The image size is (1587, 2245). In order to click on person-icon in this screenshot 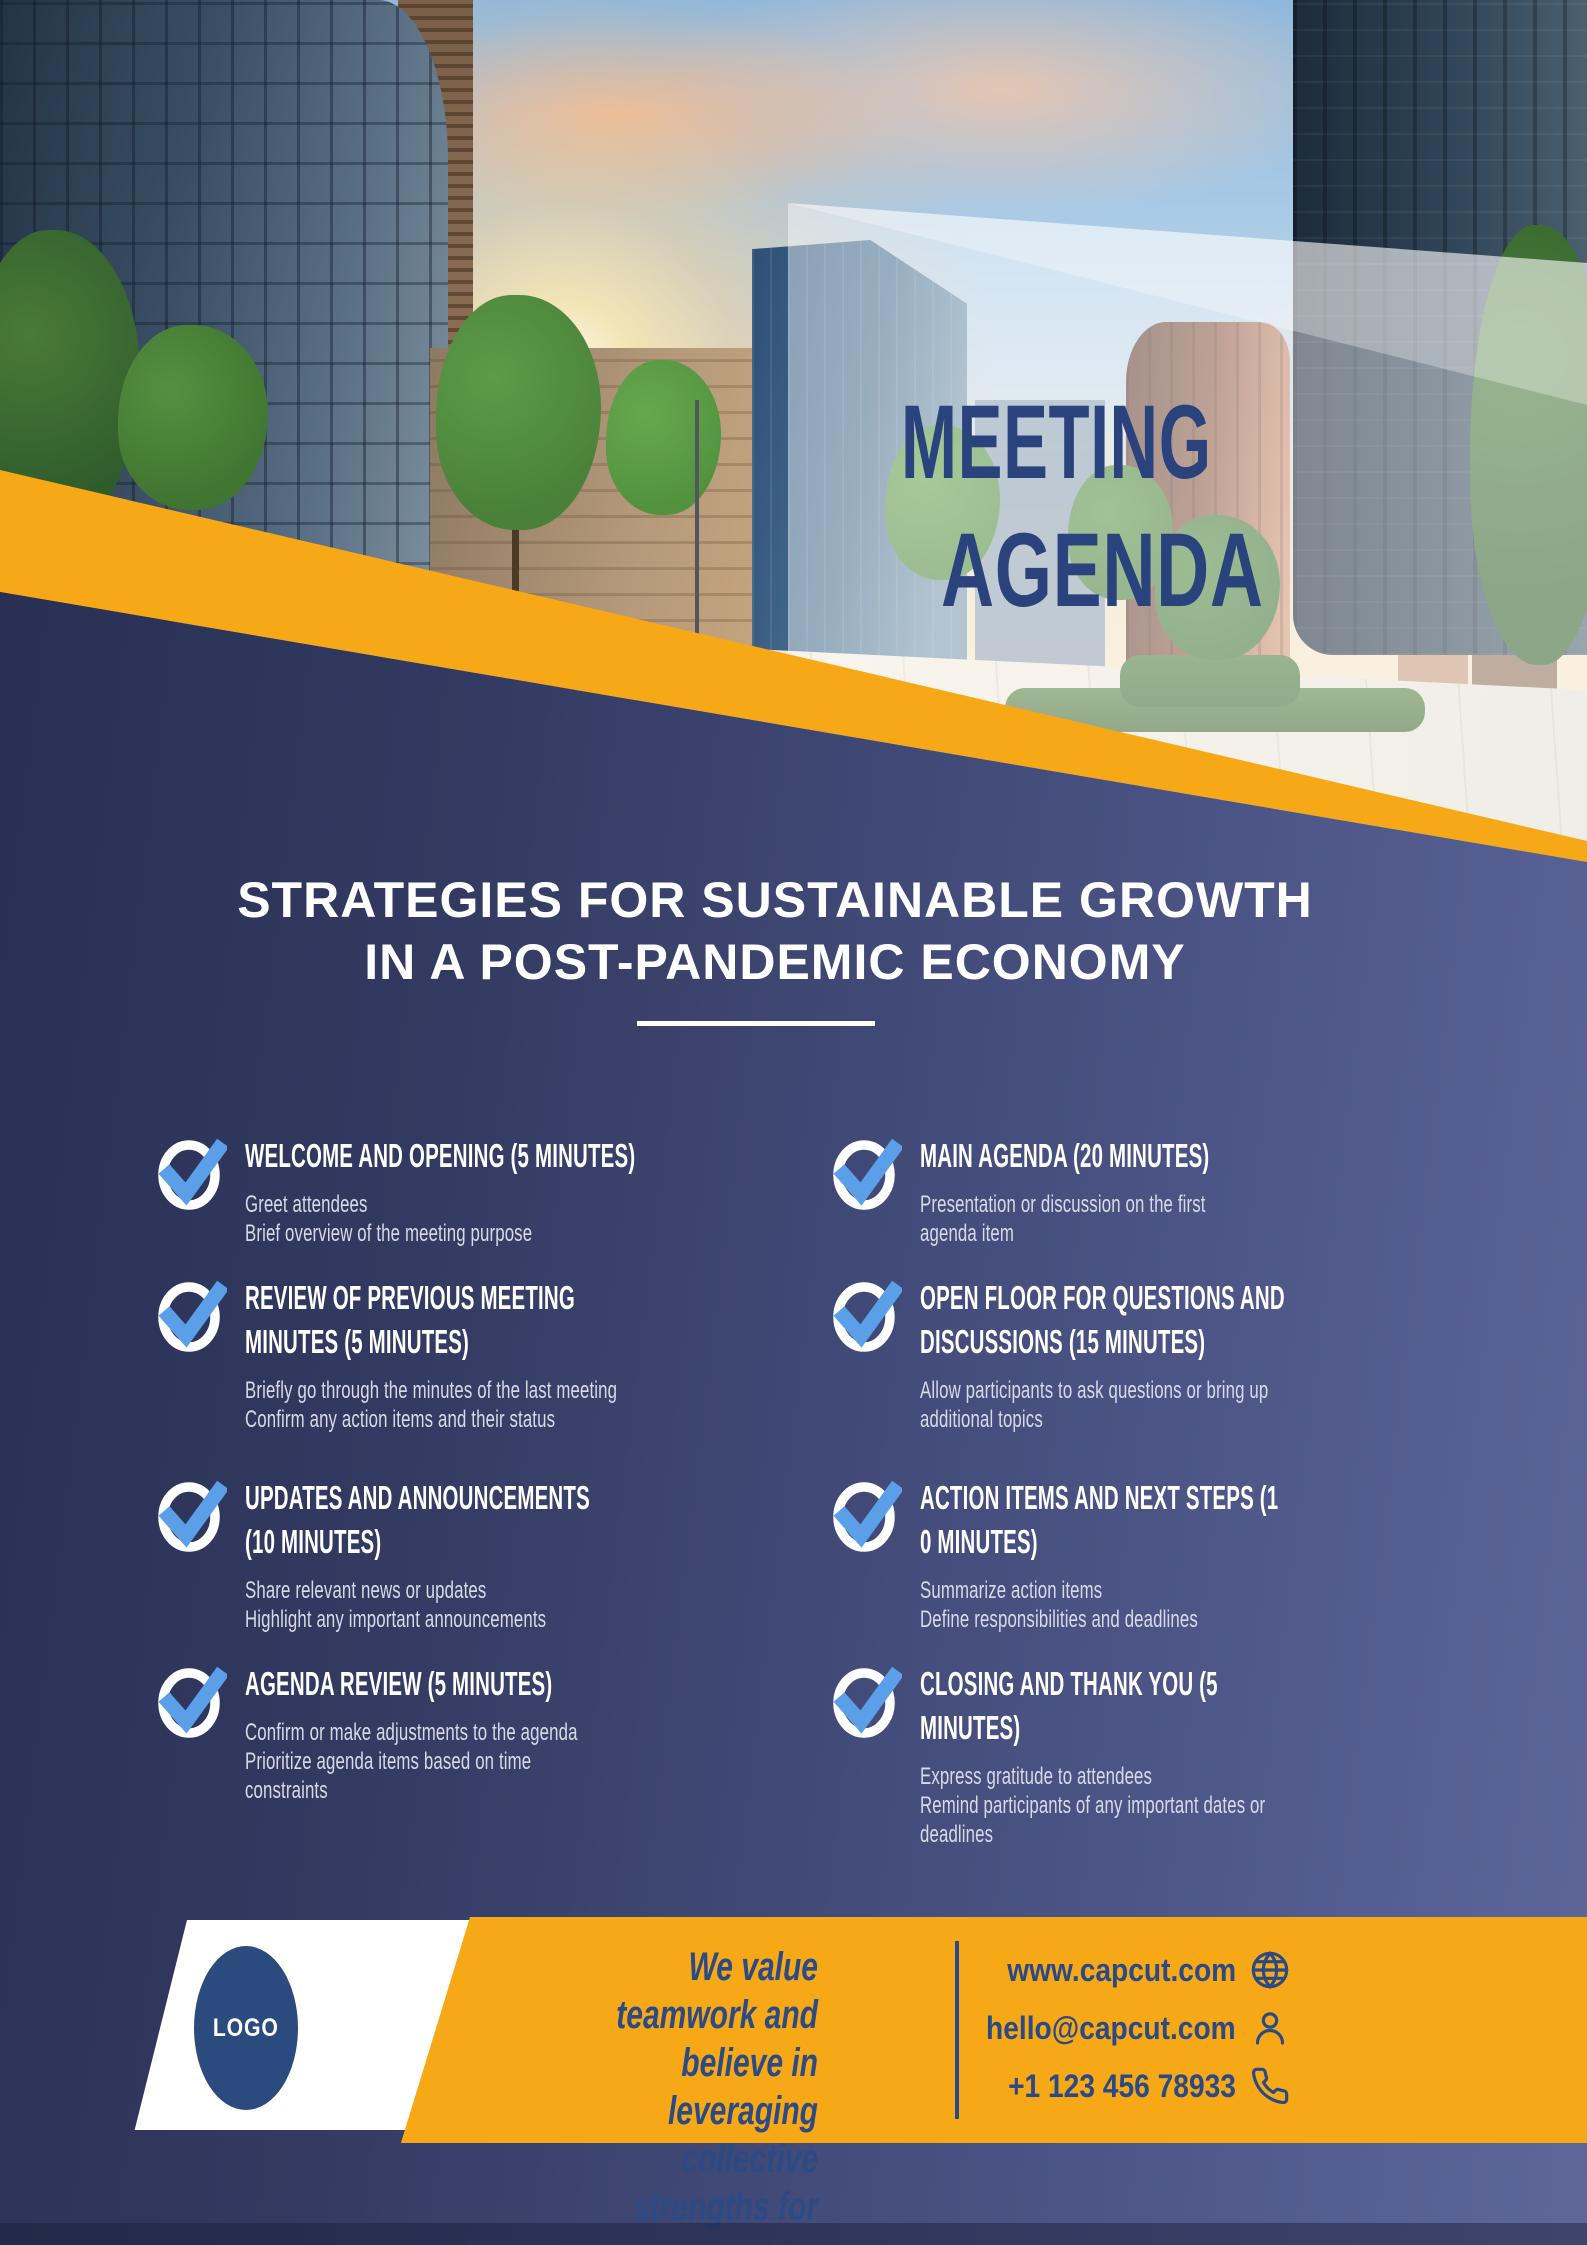, I will do `click(1270, 2028)`.